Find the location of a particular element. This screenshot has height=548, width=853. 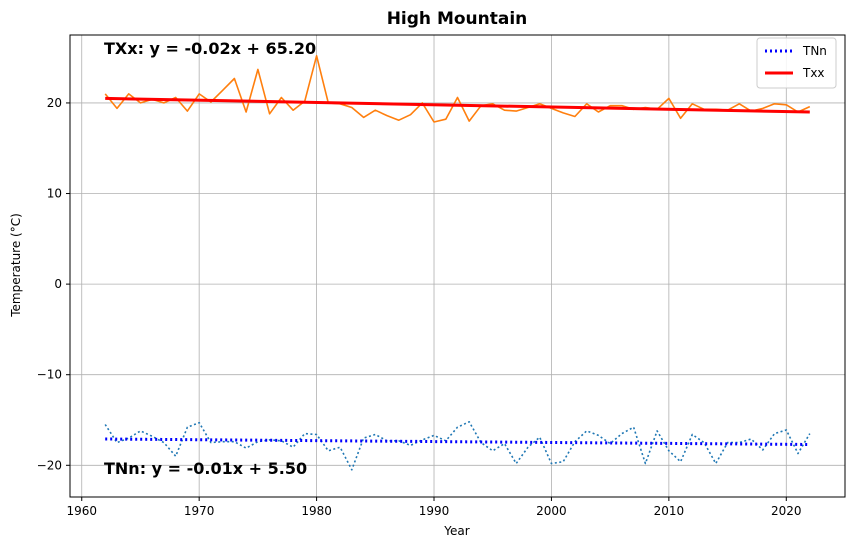

x-tick-label: 2020 is located at coordinates (786, 511).